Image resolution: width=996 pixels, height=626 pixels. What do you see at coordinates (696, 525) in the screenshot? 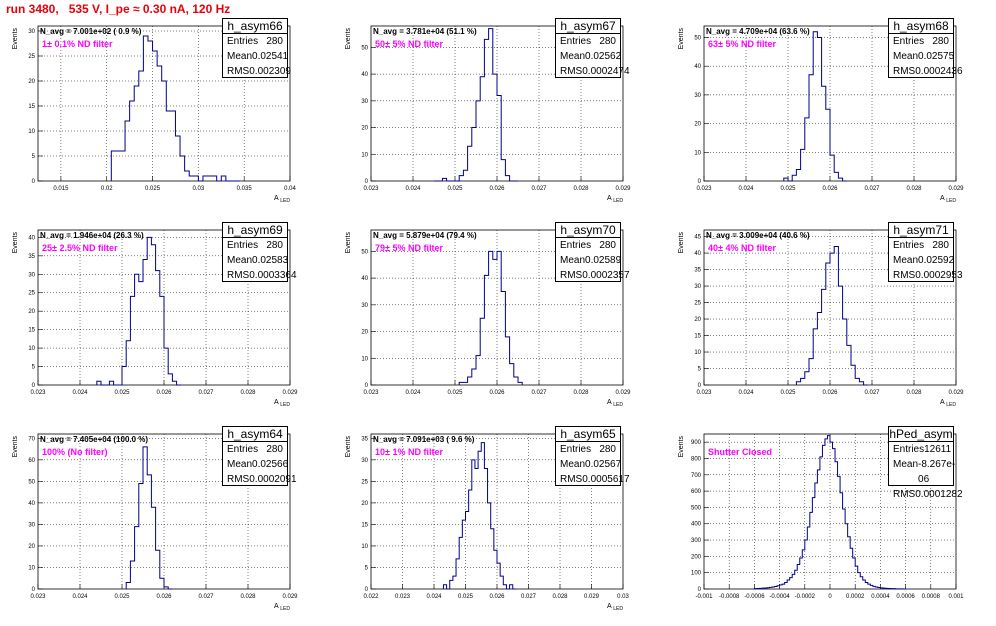
I see `y-tick-label: 400` at bounding box center [696, 525].